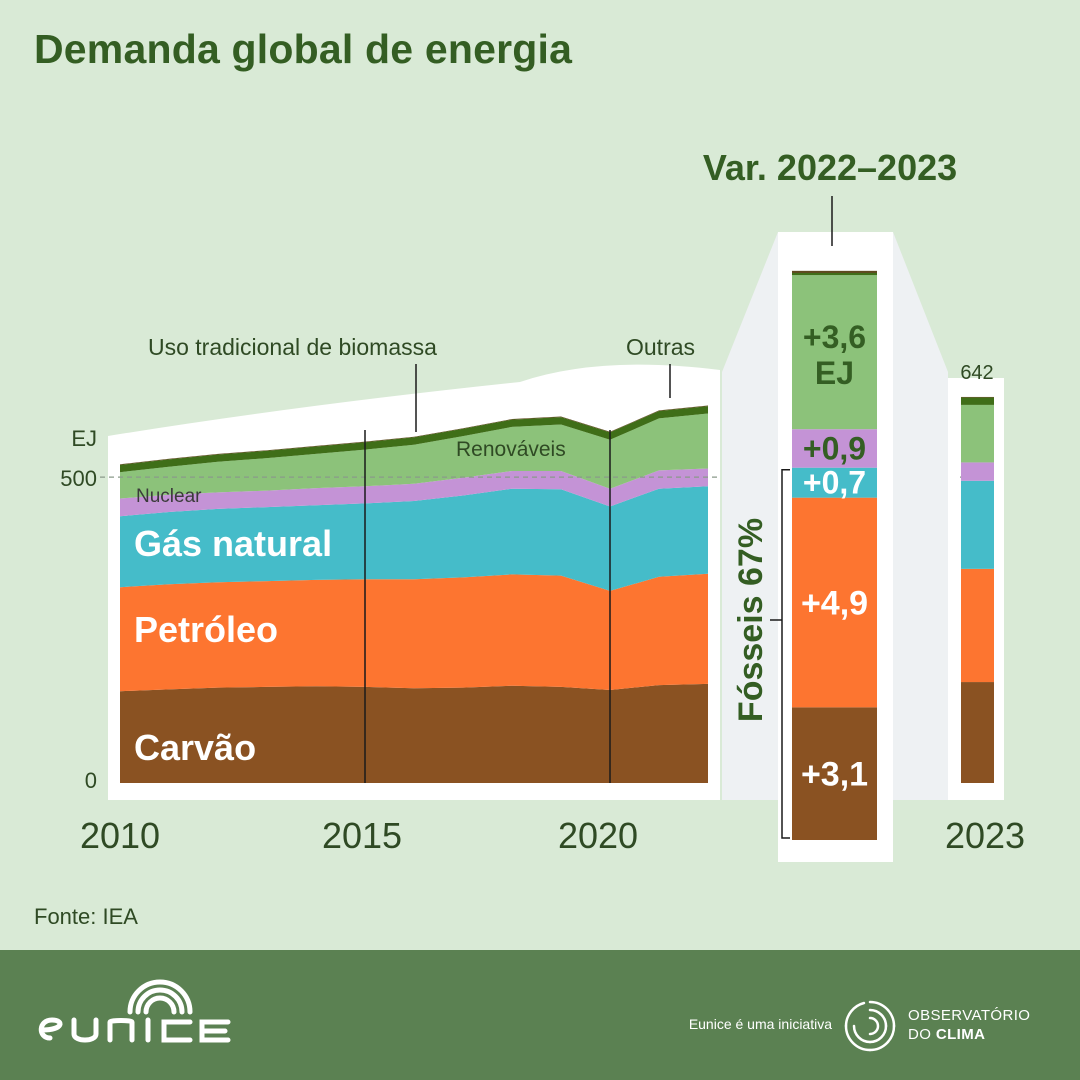  What do you see at coordinates (977, 625) in the screenshot?
I see `bar-2023-petr-leo` at bounding box center [977, 625].